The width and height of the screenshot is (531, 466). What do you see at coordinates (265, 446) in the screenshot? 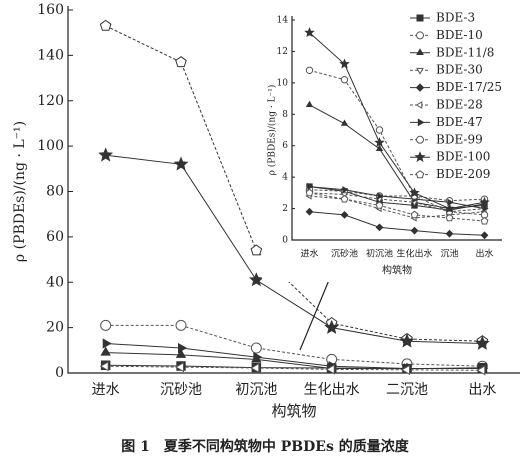
I see `figure-caption: 图 1 夏季不同构筑物中 PBDEs 的质量浓度` at bounding box center [265, 446].